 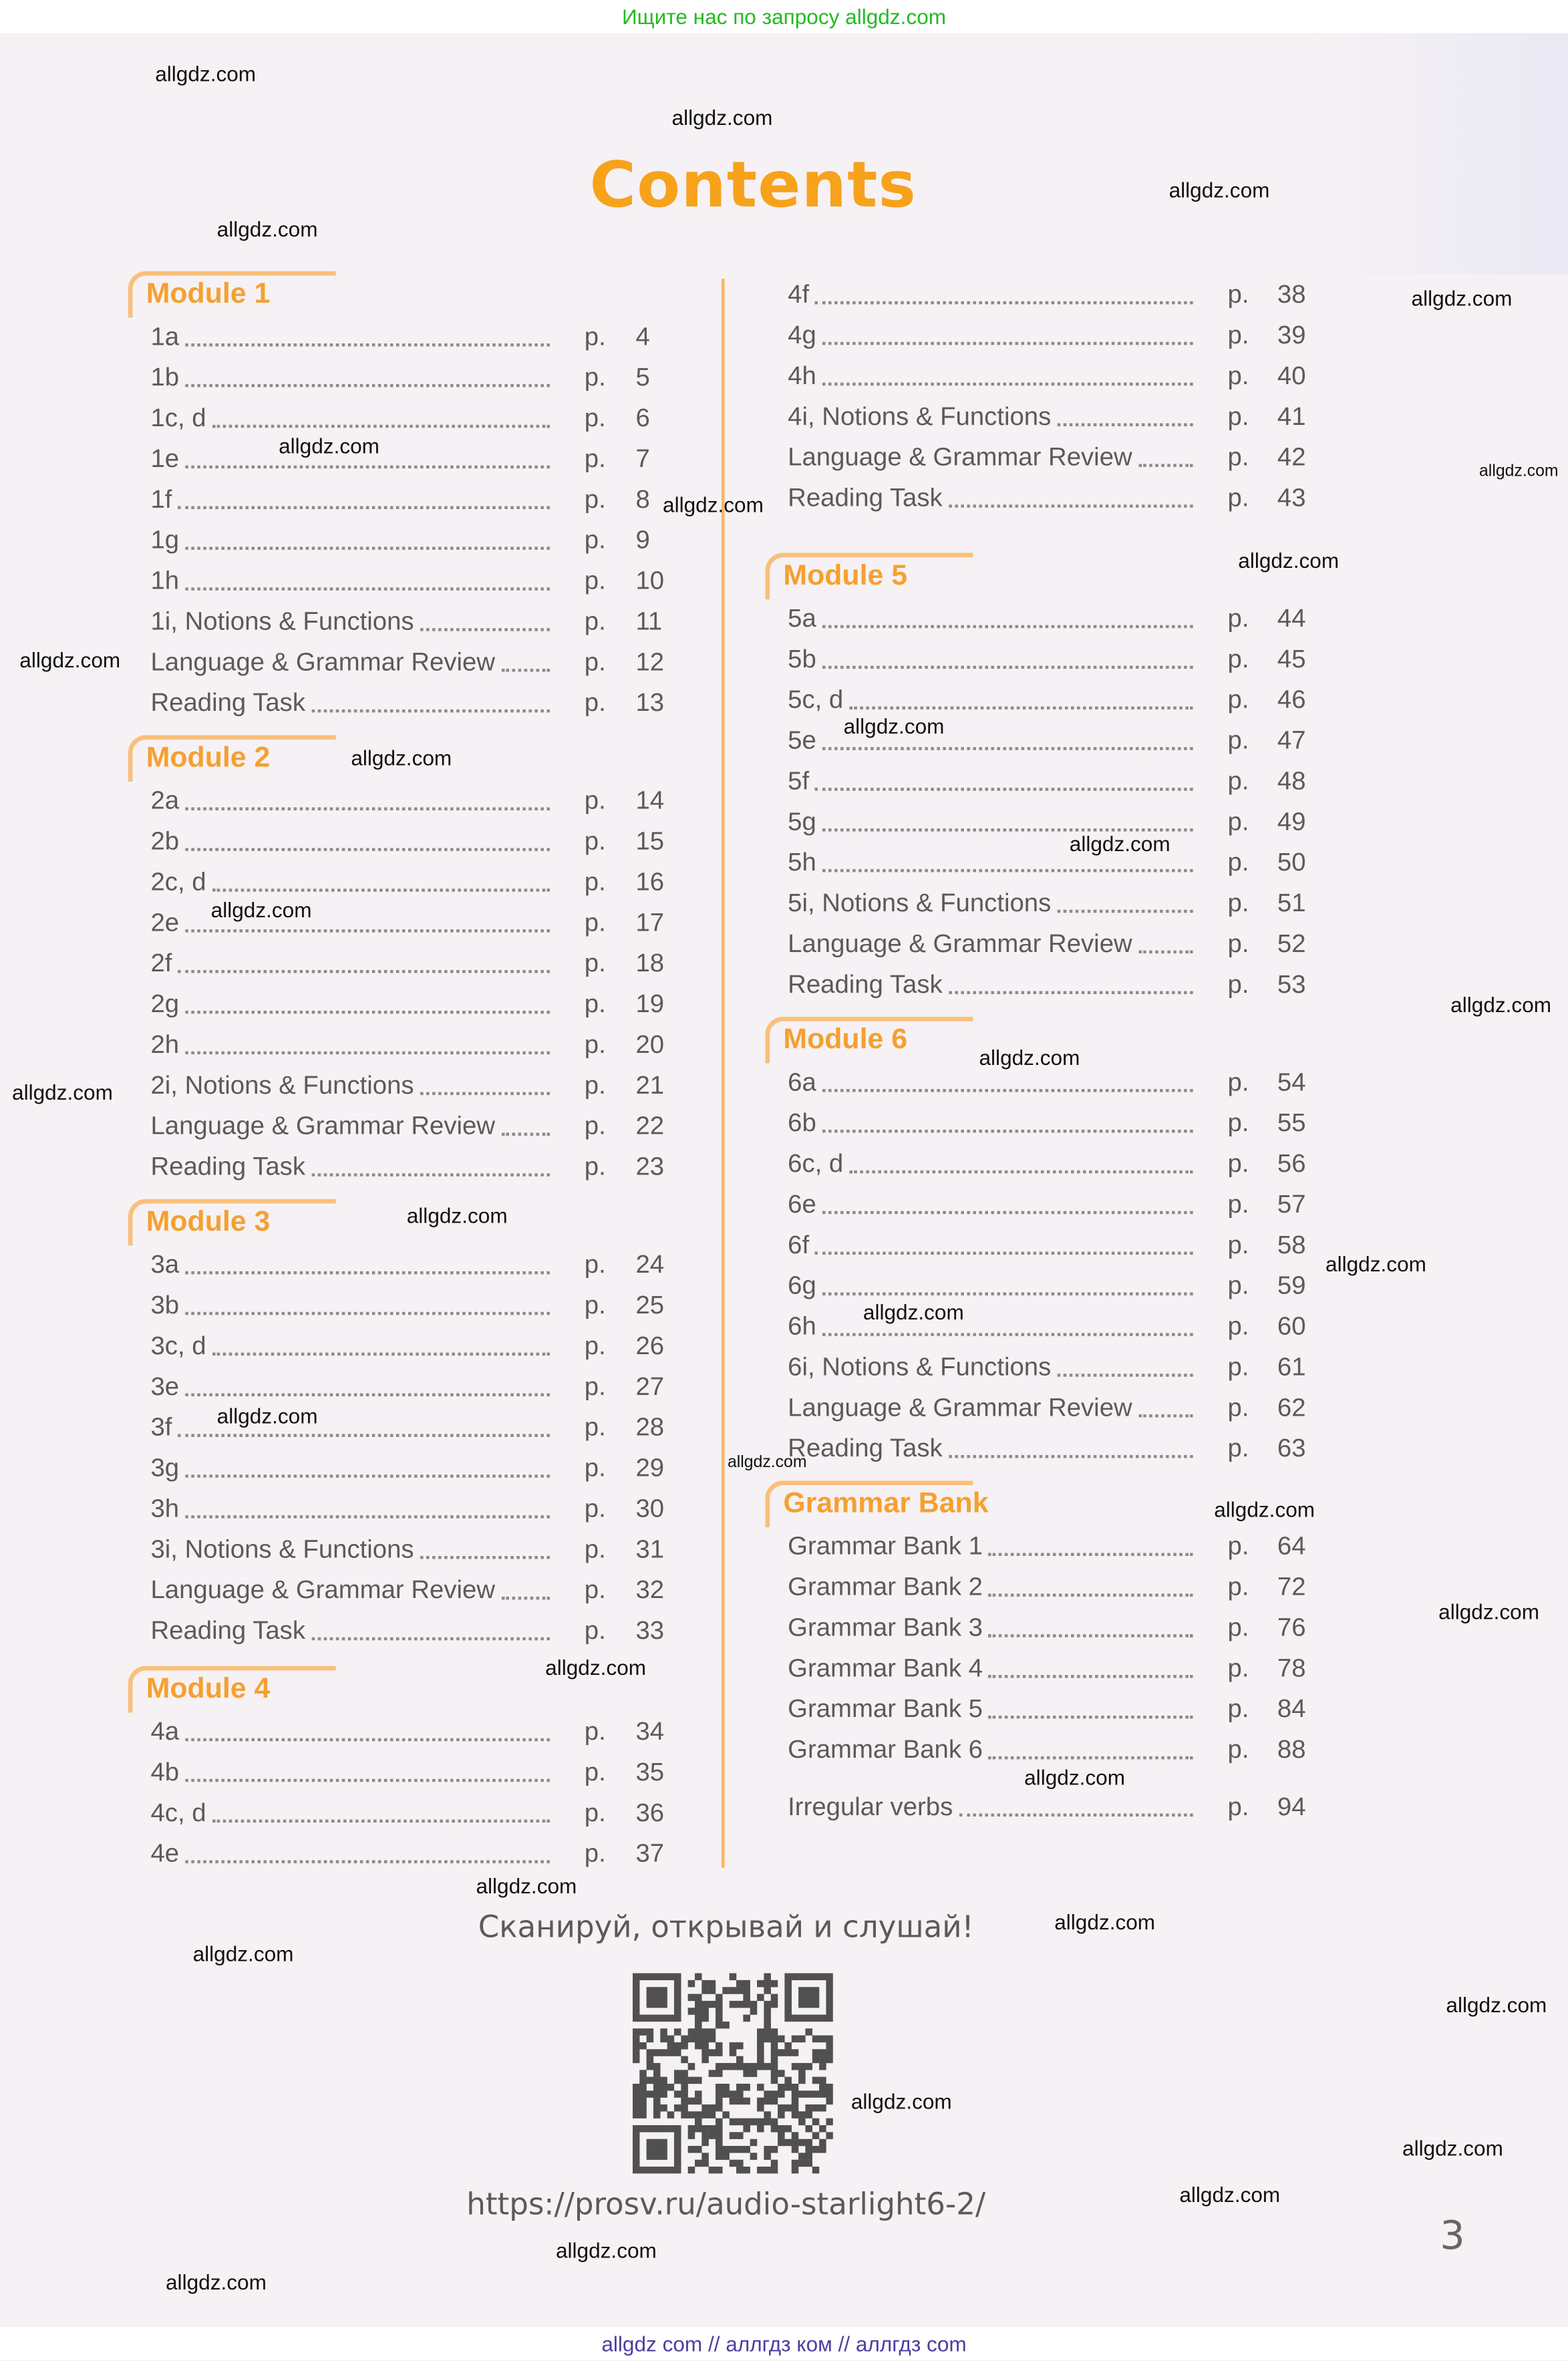 I want to click on toc-entry: 4b p. 35, so click(x=407, y=1773).